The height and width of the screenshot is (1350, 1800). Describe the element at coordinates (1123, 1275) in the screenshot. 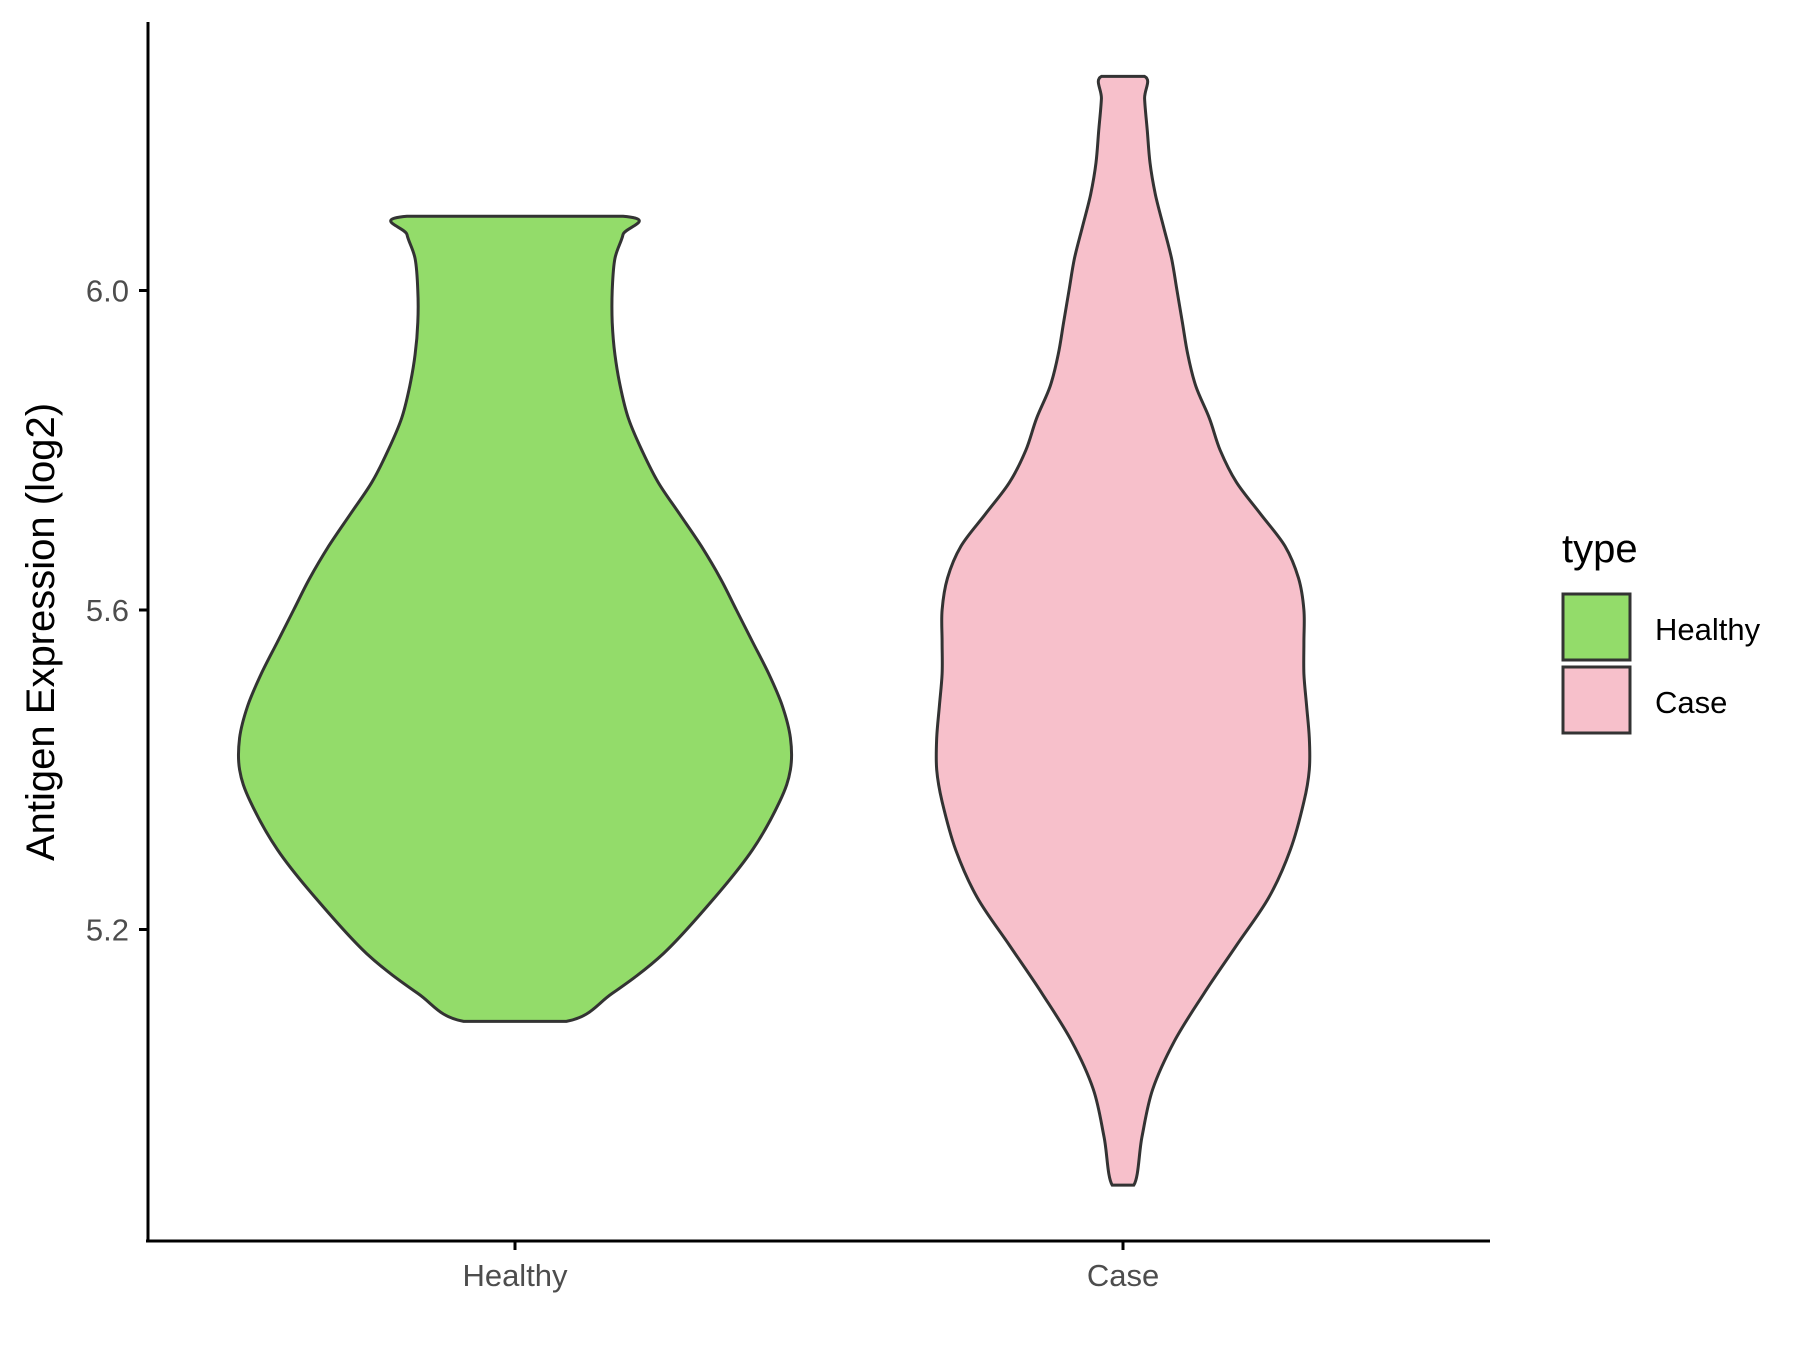

I see `x-tick-label: Case` at that location.